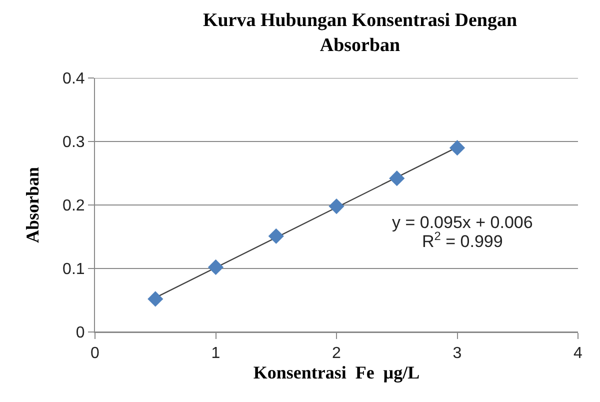  Describe the element at coordinates (360, 33) in the screenshot. I see `chart-title: Kurva Hubungan Konsentrasi Dengan Absorban` at that location.